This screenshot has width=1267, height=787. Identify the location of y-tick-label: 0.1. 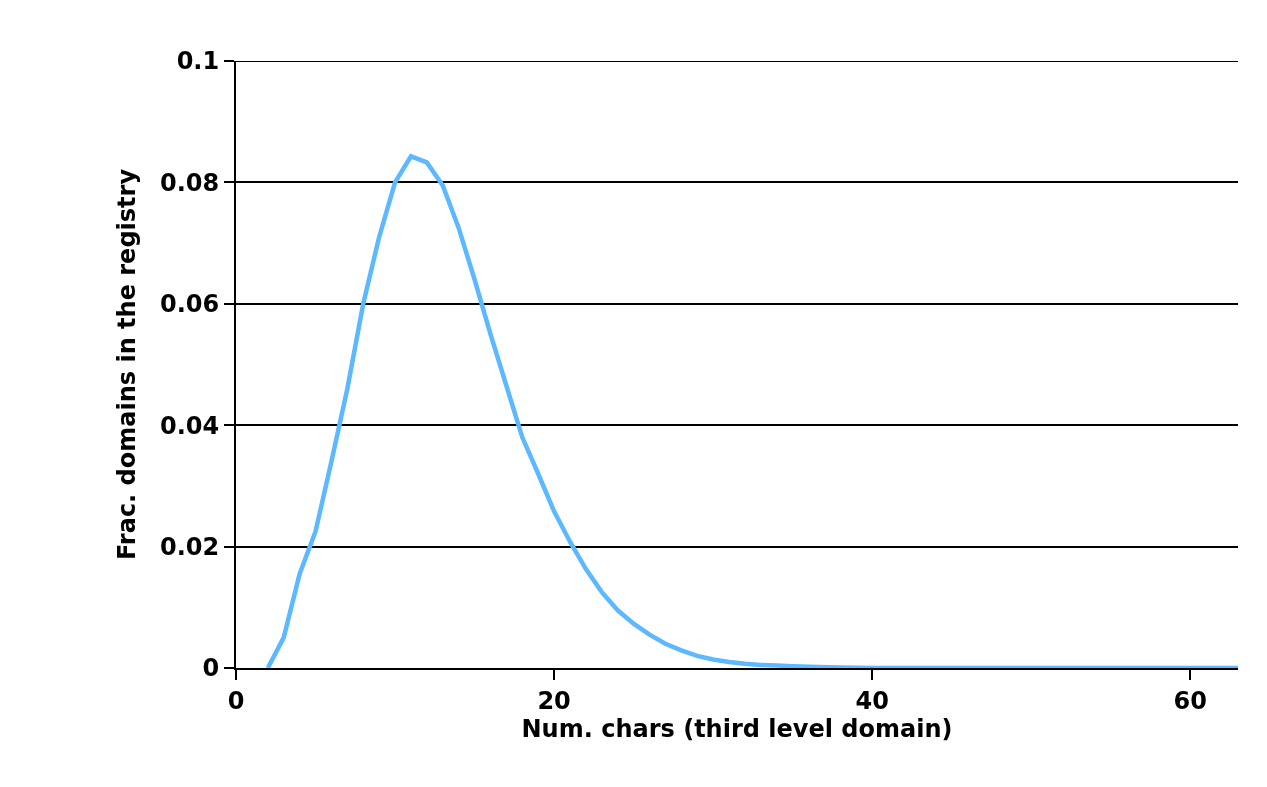
(198, 61).